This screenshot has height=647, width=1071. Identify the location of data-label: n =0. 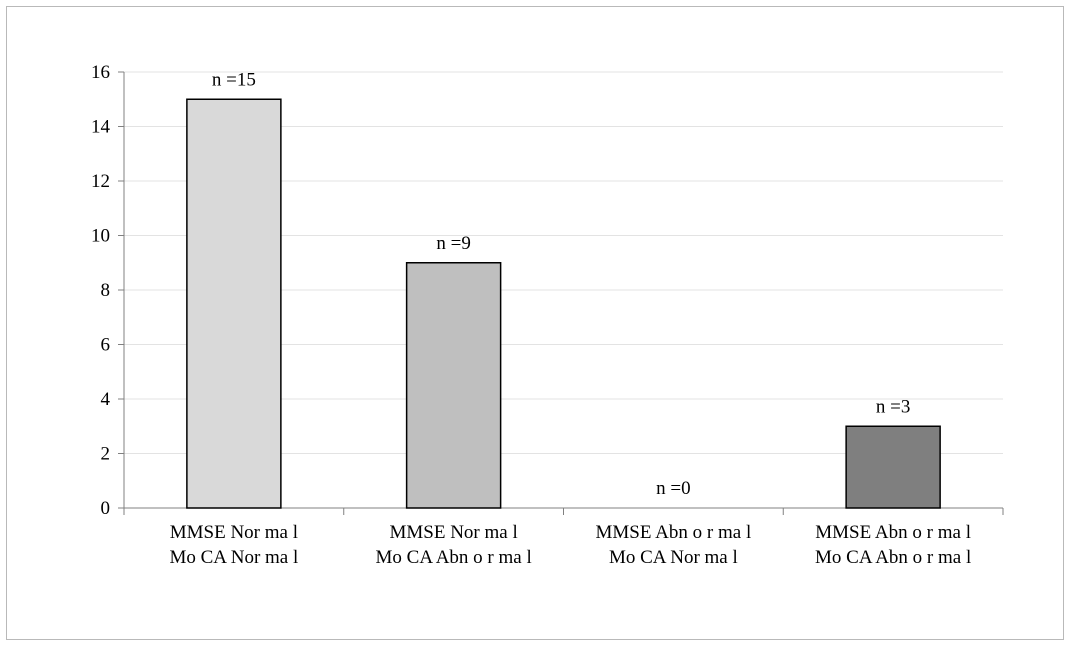
(673, 488).